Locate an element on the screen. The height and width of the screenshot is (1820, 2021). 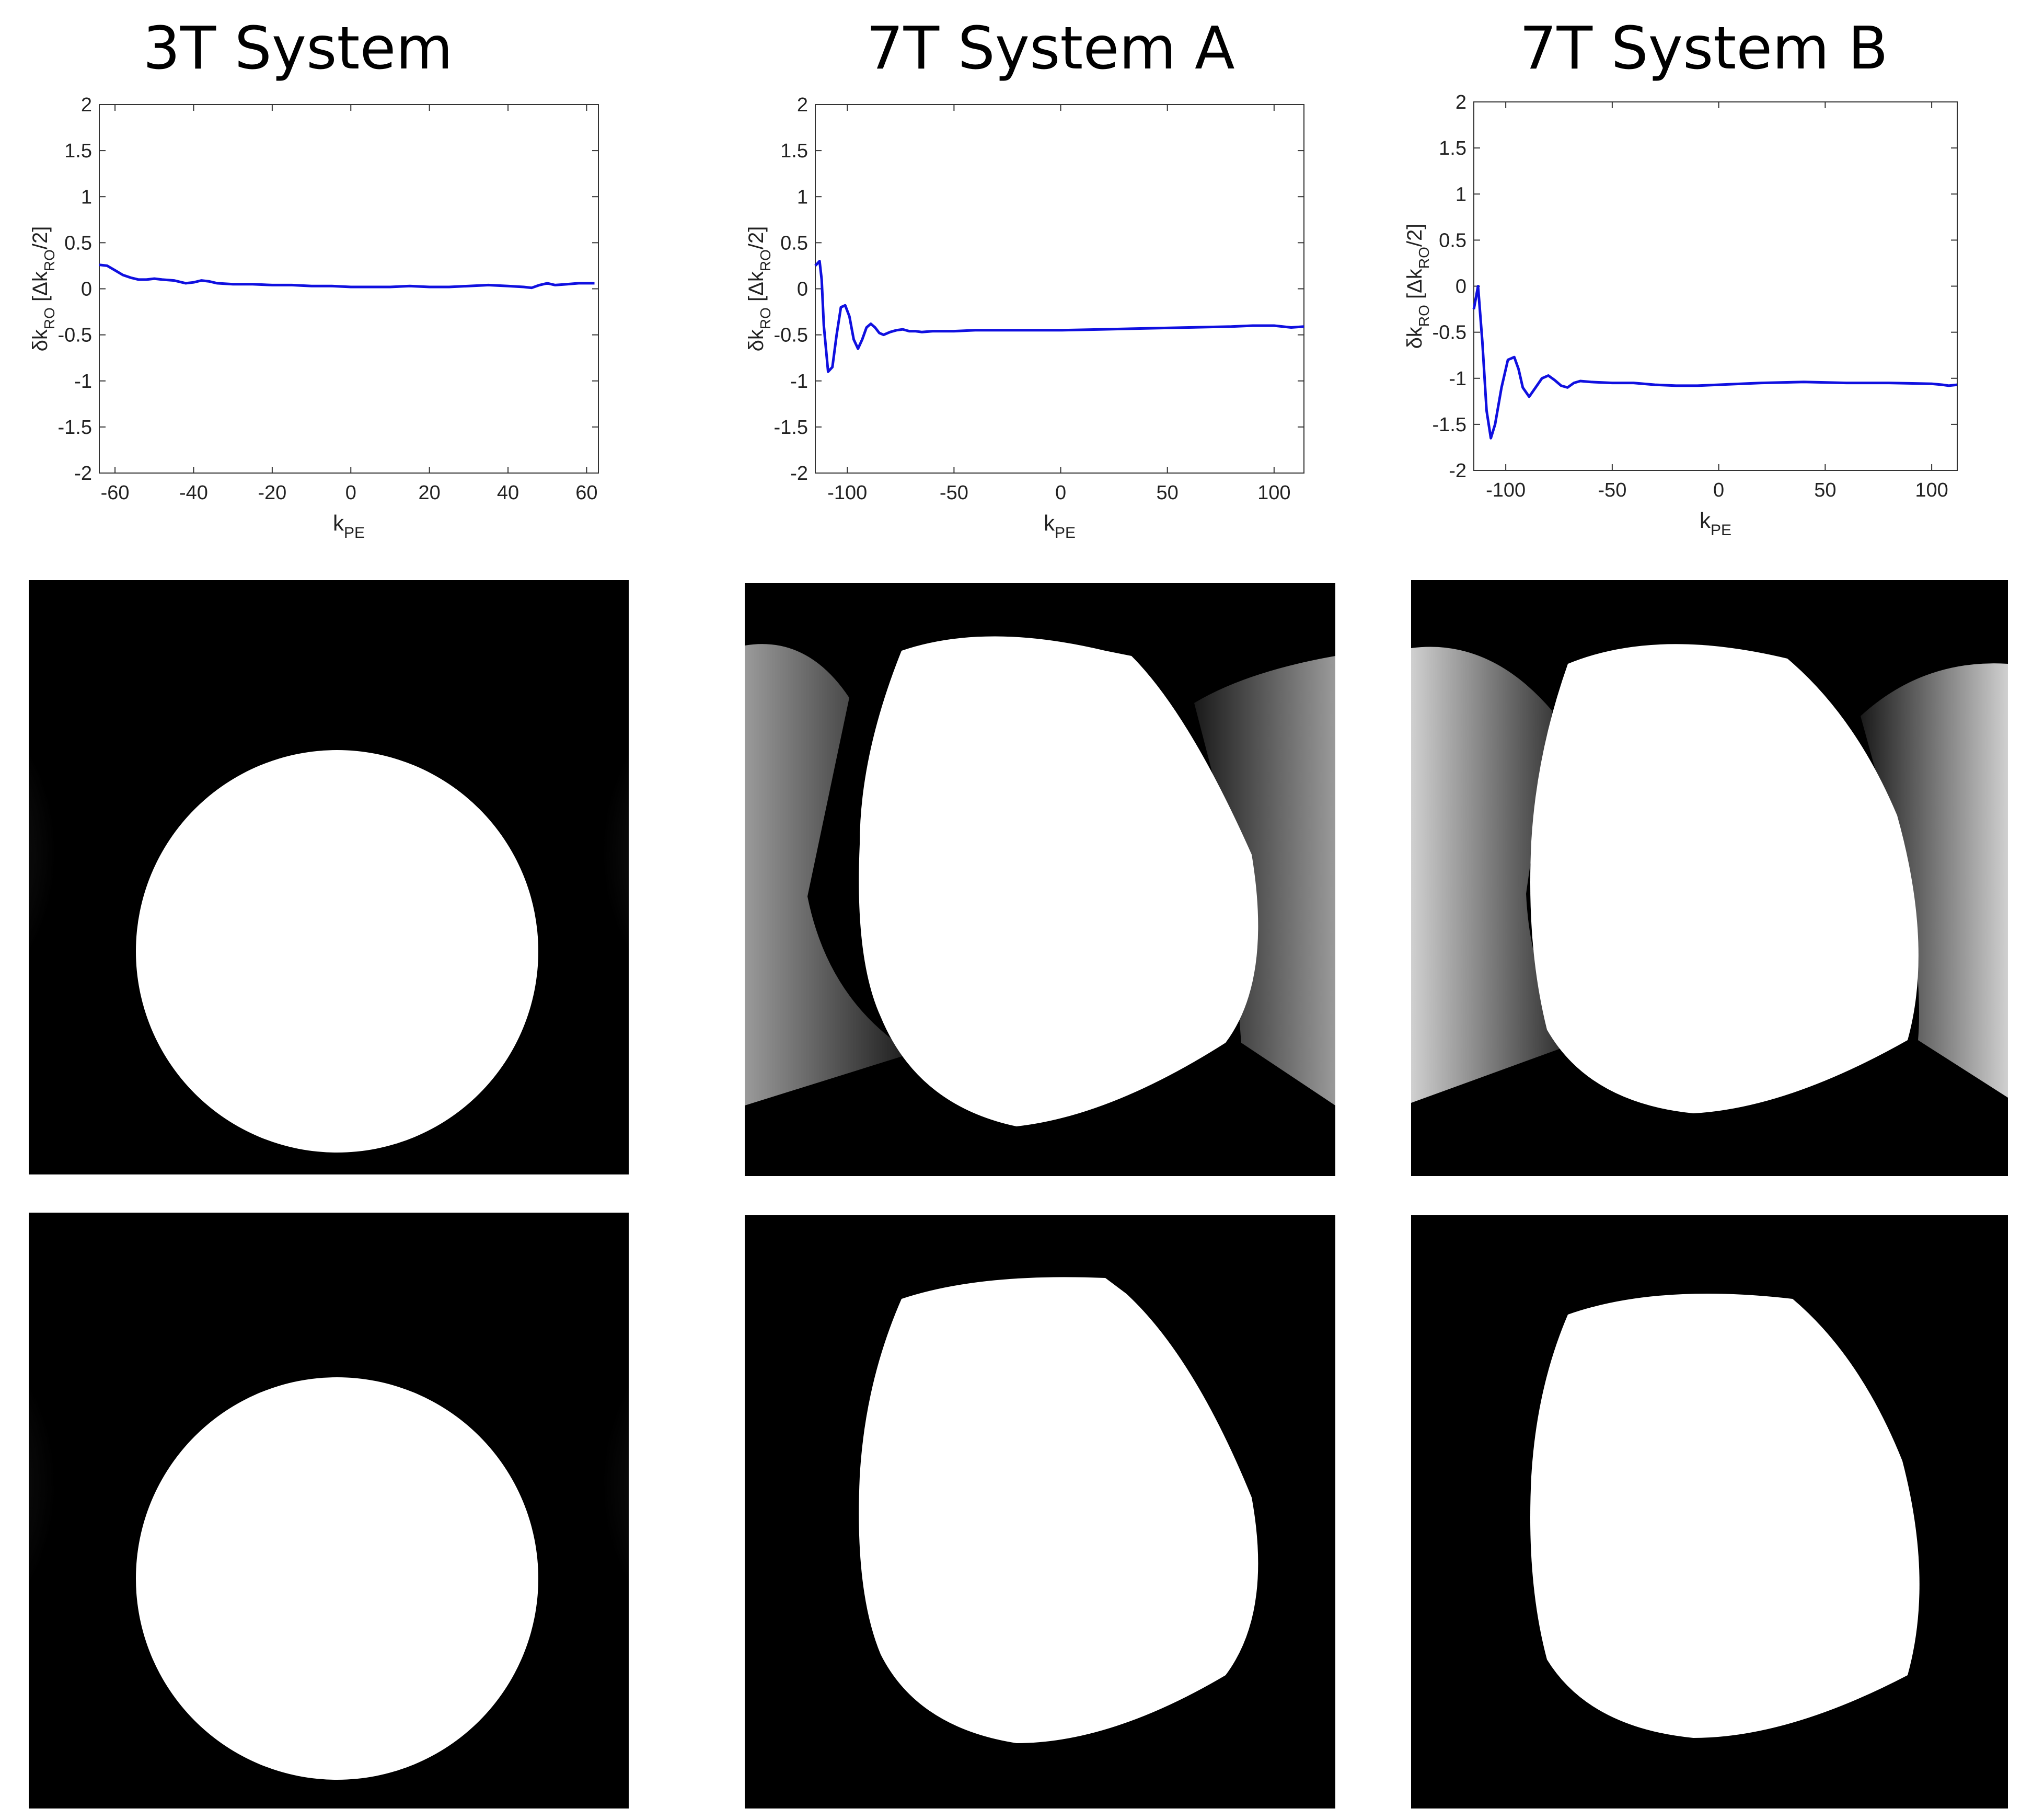
x-tick-label: 60 is located at coordinates (586, 493).